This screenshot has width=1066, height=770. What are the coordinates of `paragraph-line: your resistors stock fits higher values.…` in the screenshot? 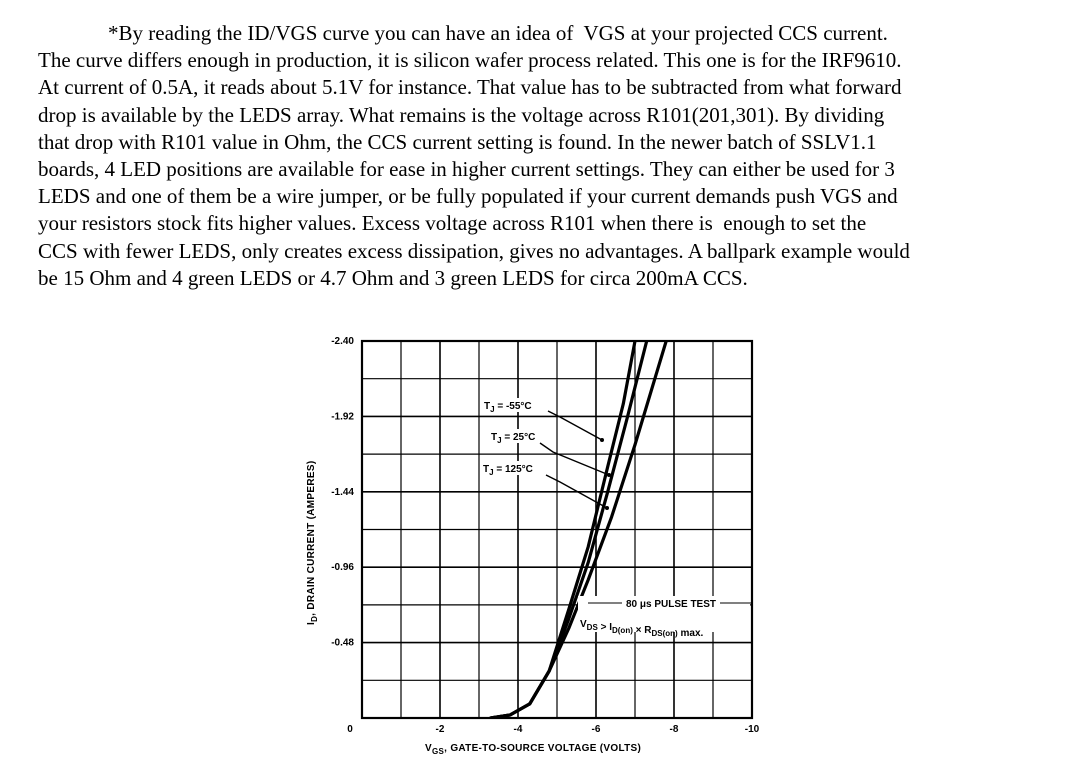 It's located at (452, 223).